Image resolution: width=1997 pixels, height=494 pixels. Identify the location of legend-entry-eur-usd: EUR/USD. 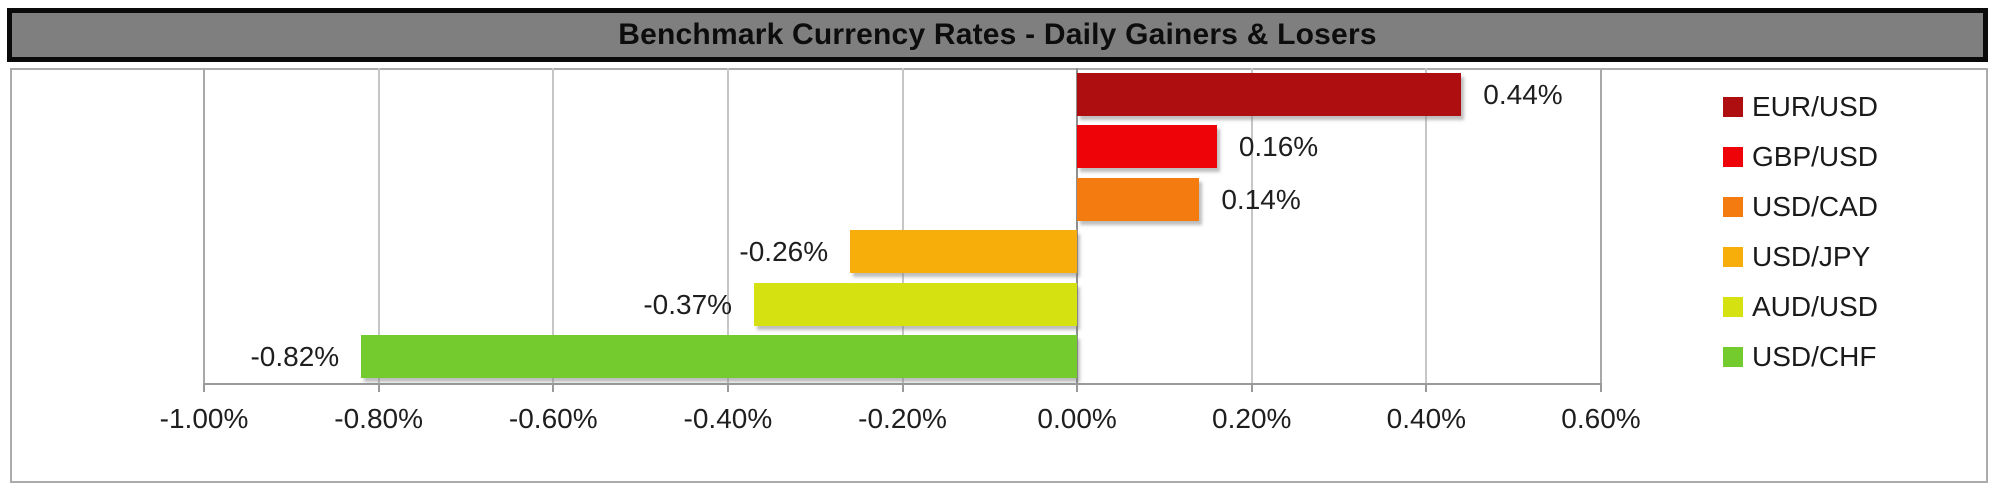
(1800, 107).